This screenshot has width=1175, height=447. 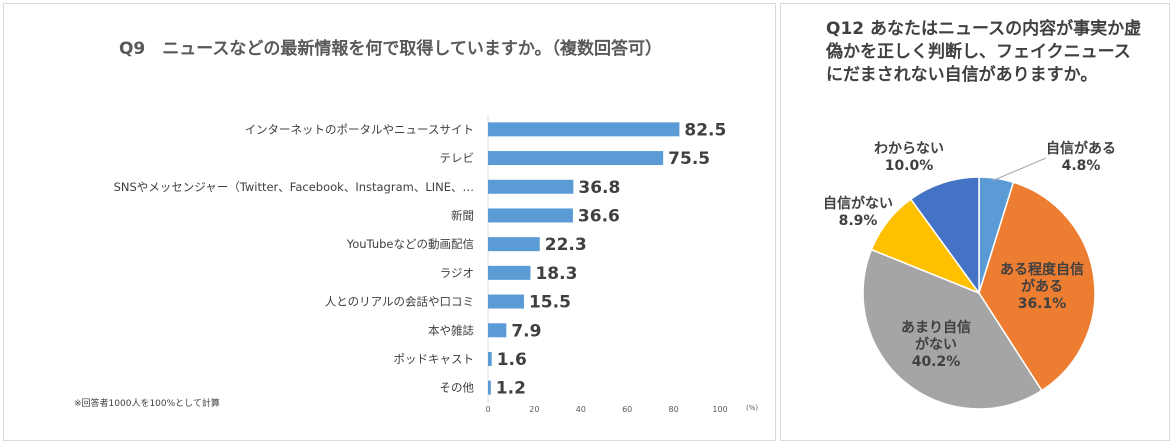 What do you see at coordinates (487, 409) in the screenshot?
I see `q9-x-tick-label: 0` at bounding box center [487, 409].